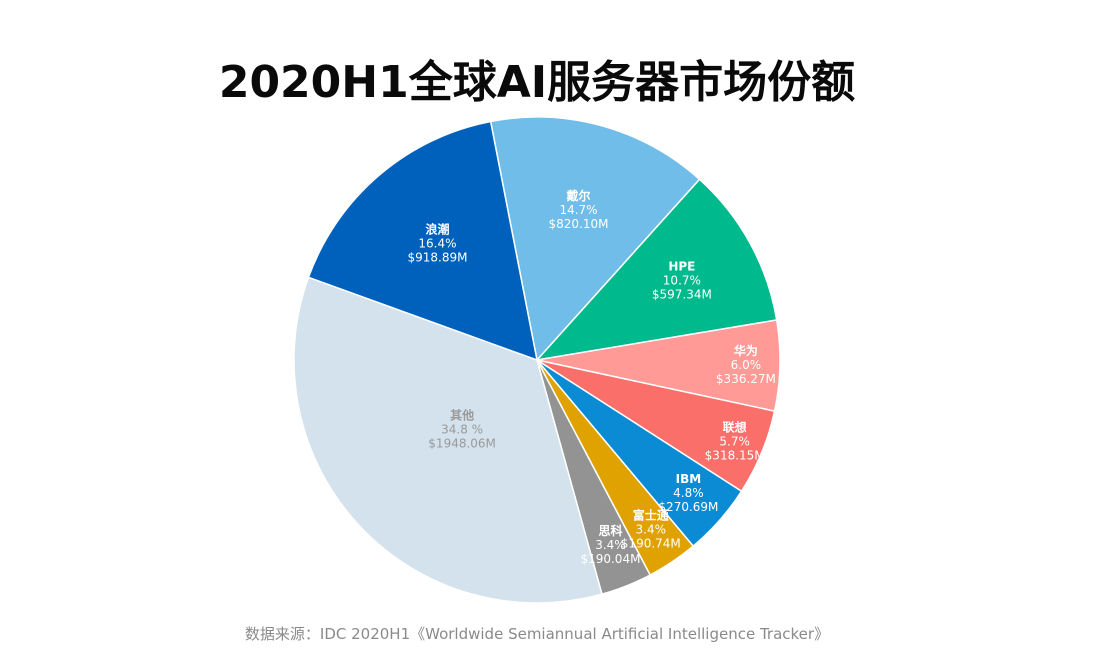  I want to click on slice-label-4: IBM 4.8% $270.69M, so click(688, 493).